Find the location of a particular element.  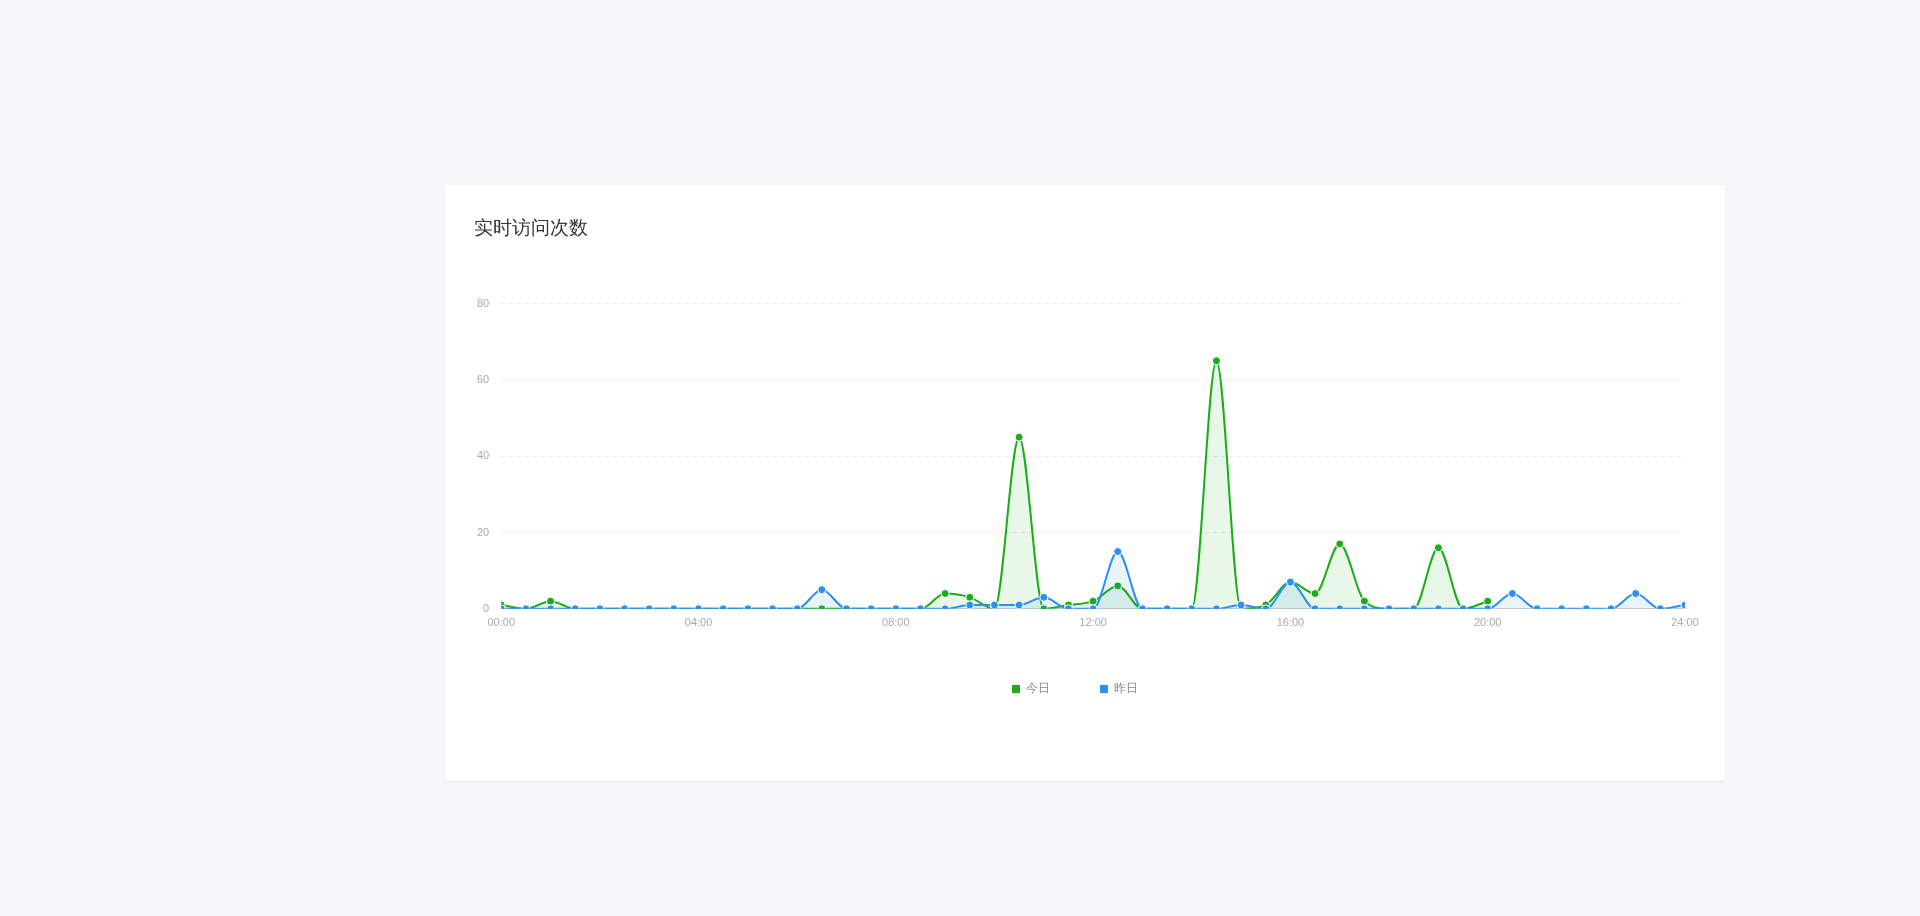

y-tick-label: 0 is located at coordinates (486, 607).